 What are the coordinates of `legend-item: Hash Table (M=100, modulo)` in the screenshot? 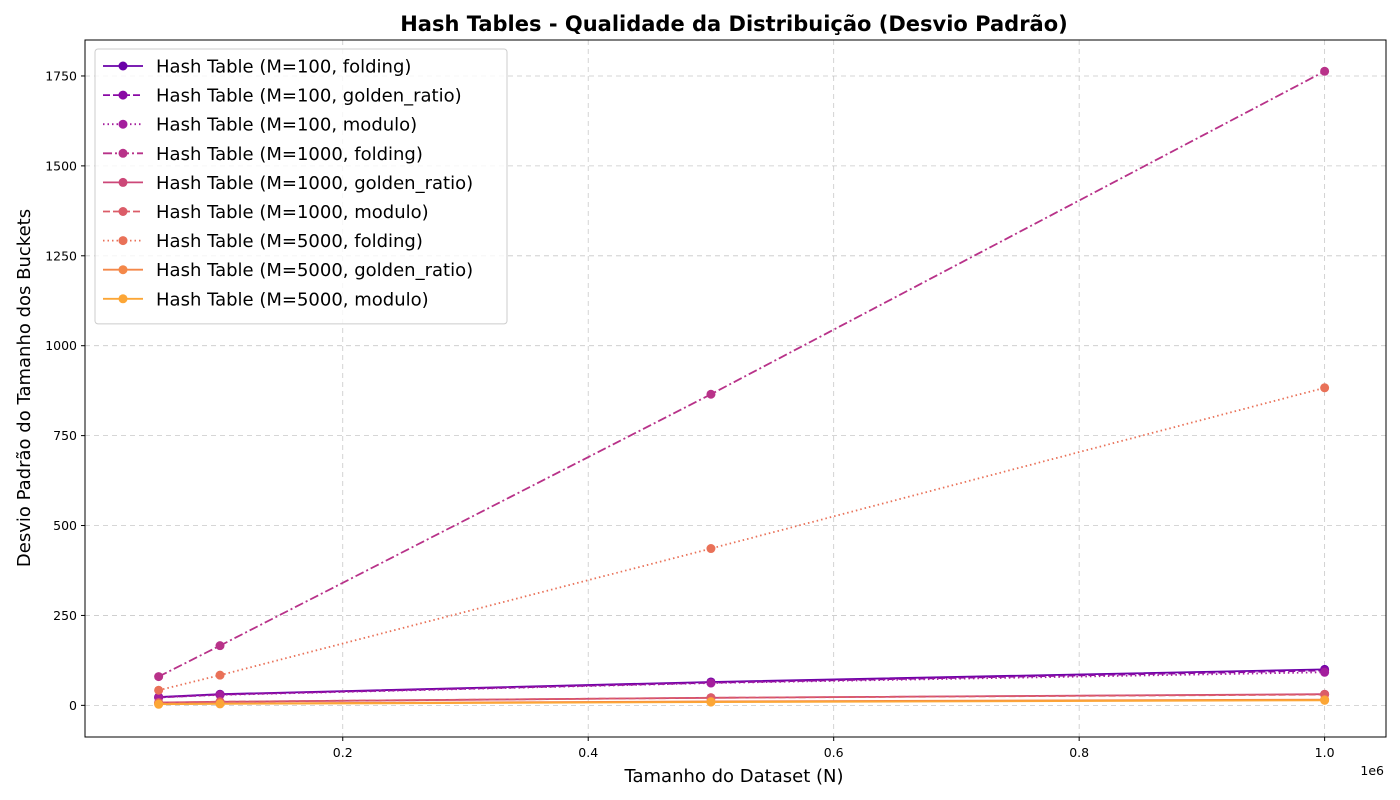 It's located at (260, 125).